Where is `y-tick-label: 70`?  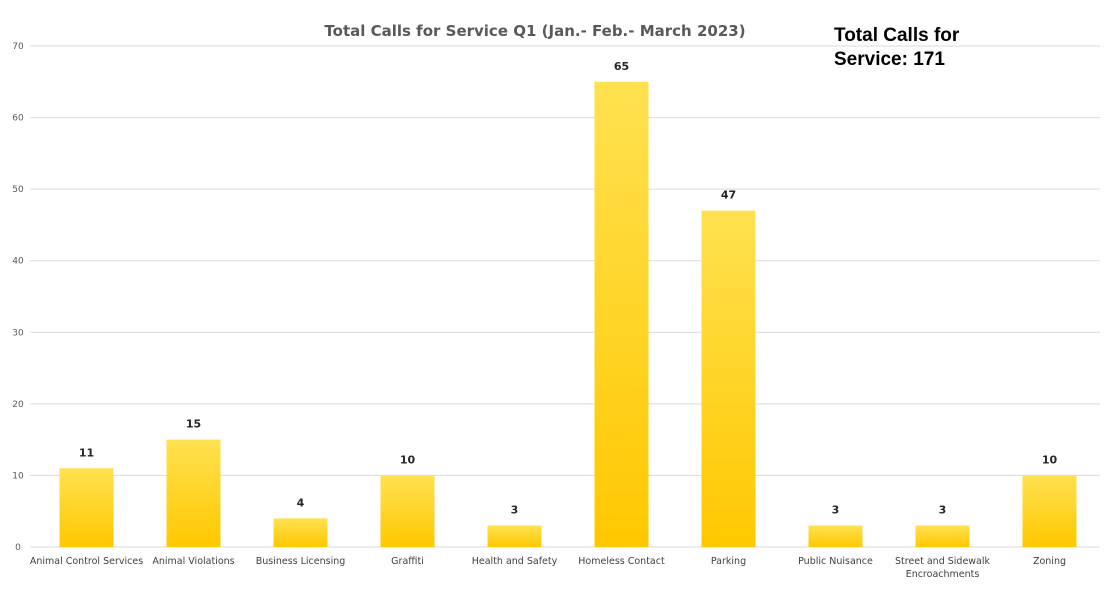 y-tick-label: 70 is located at coordinates (18, 47).